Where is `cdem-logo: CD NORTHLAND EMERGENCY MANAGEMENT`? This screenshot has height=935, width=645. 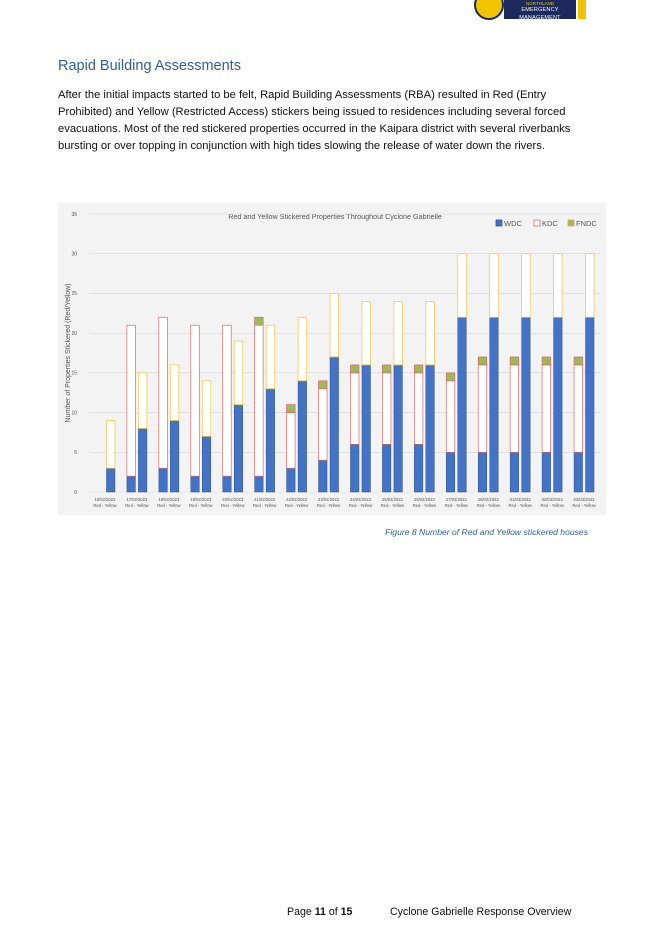 cdem-logo: CD NORTHLAND EMERGENCY MANAGEMENT is located at coordinates (531, 10).